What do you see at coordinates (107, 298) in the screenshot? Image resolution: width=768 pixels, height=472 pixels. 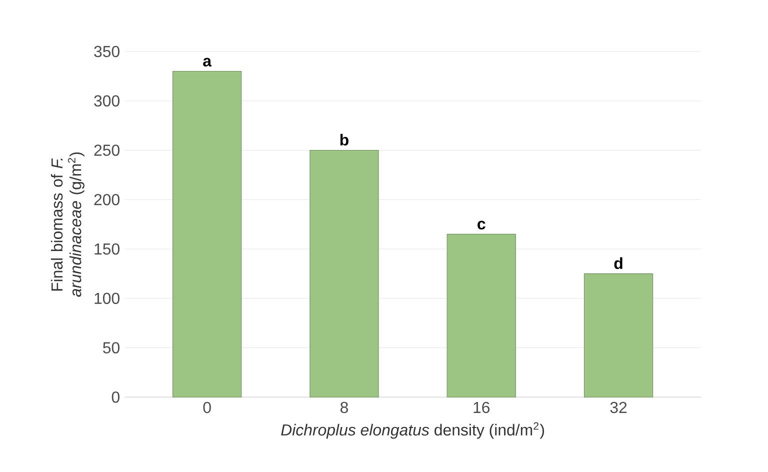 I see `y-tick-label: 100` at bounding box center [107, 298].